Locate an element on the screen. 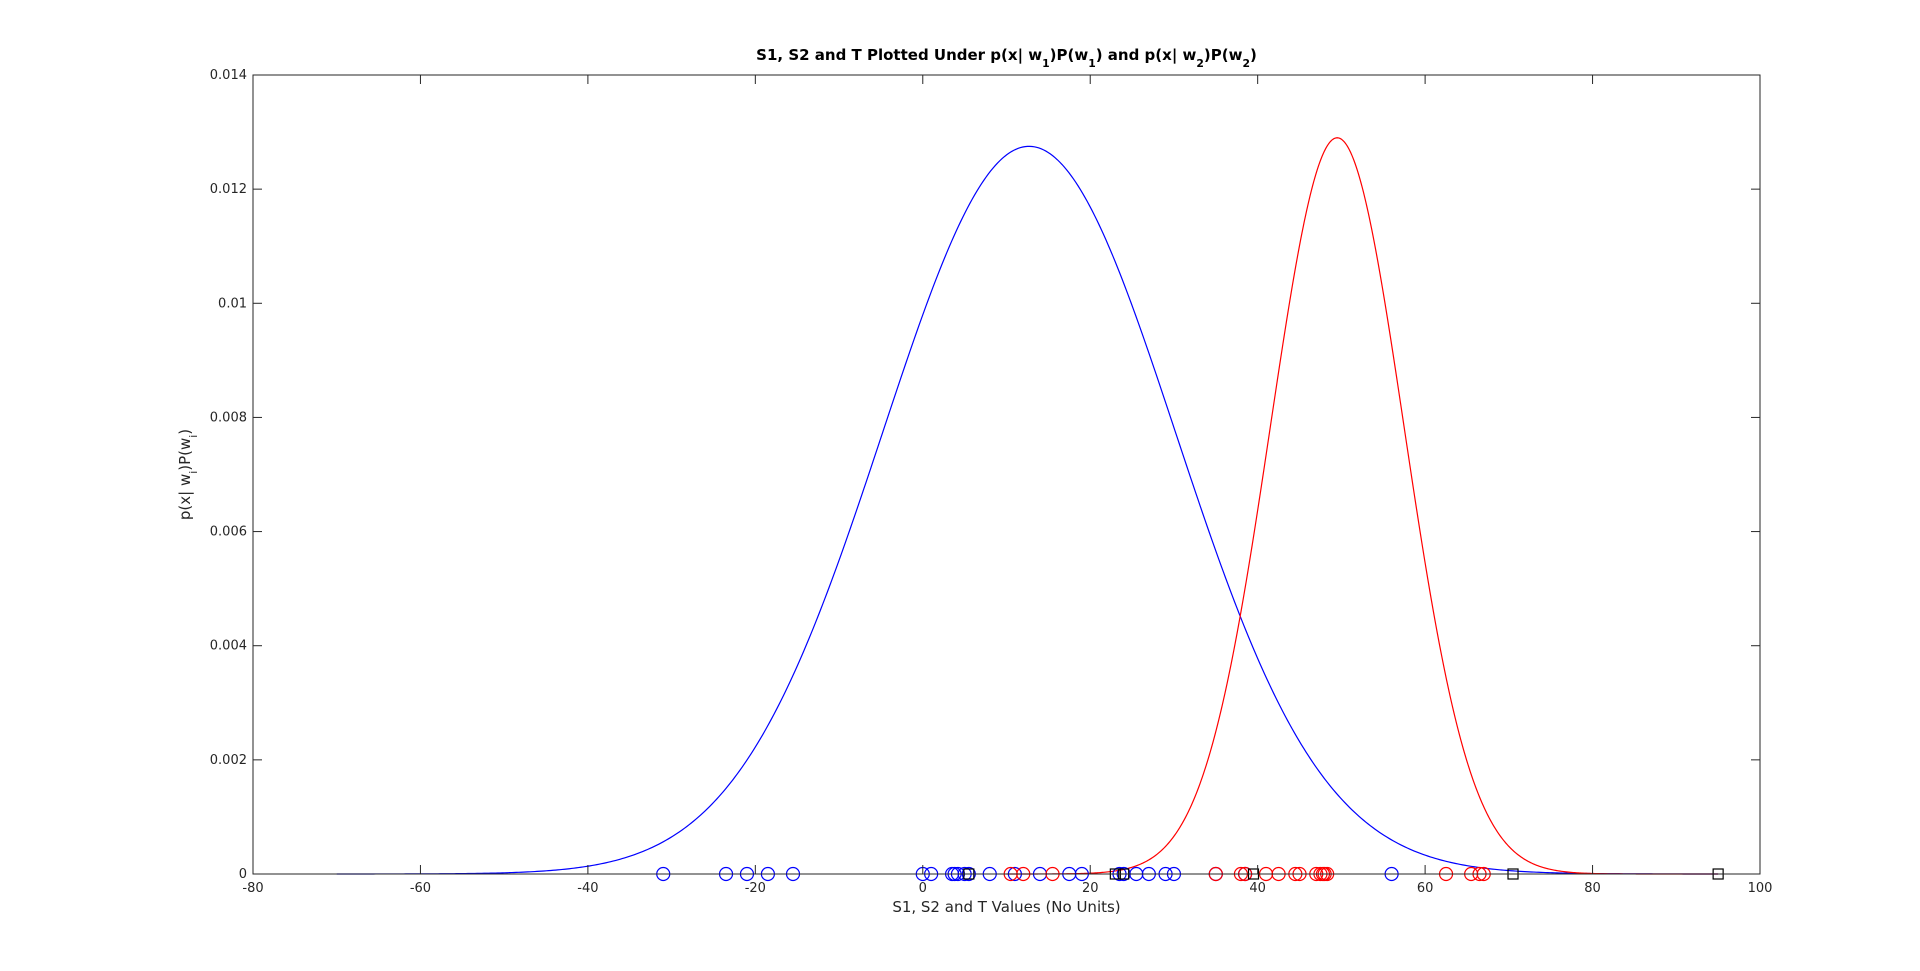  x-tick-label: 100 is located at coordinates (1760, 888).